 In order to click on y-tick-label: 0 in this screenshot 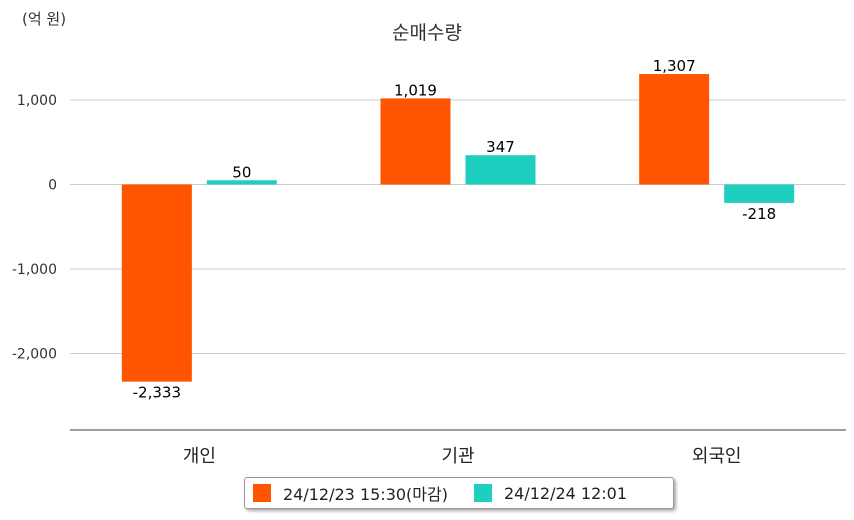, I will do `click(52, 186)`.